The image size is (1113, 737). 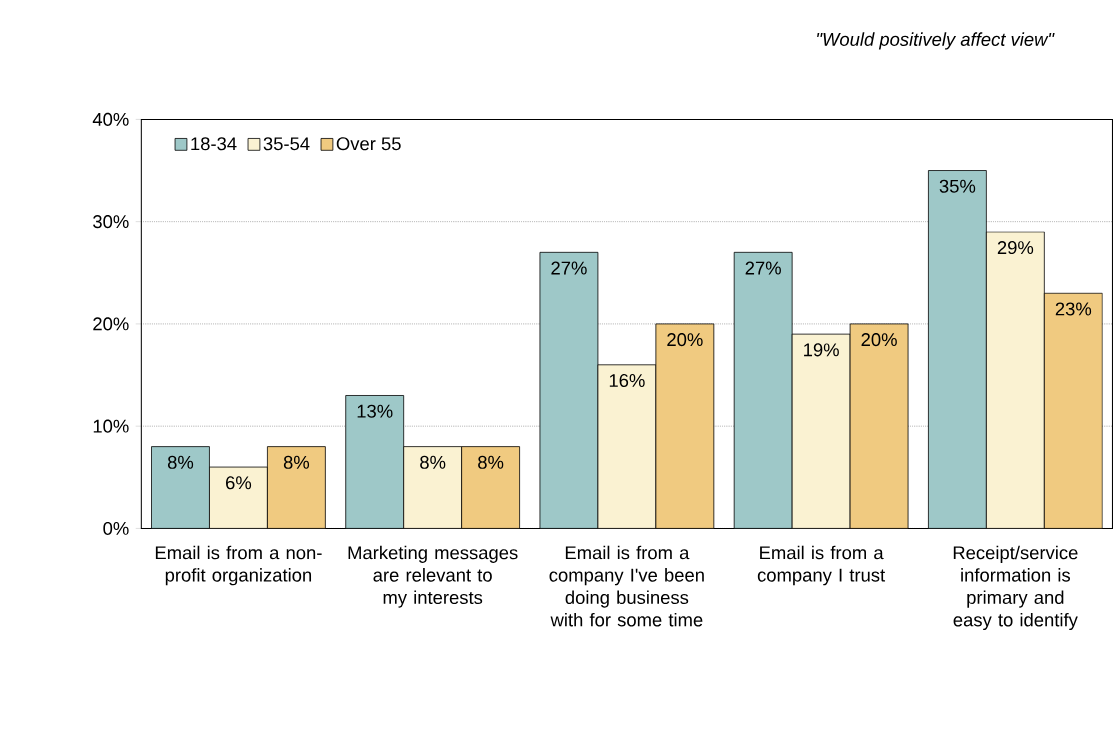 What do you see at coordinates (627, 380) in the screenshot?
I see `data-label: 16%` at bounding box center [627, 380].